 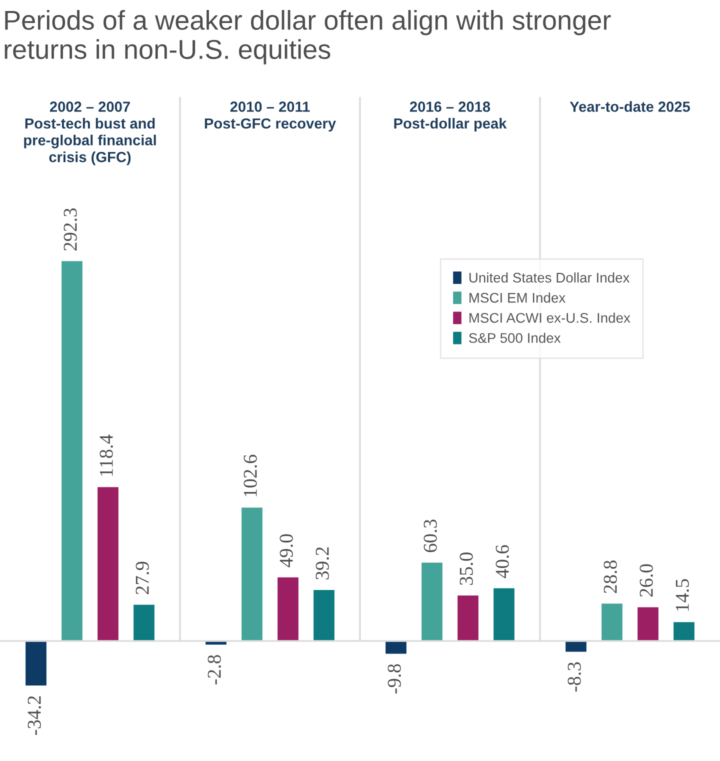 What do you see at coordinates (34, 715) in the screenshot?
I see `data-label: -34.2` at bounding box center [34, 715].